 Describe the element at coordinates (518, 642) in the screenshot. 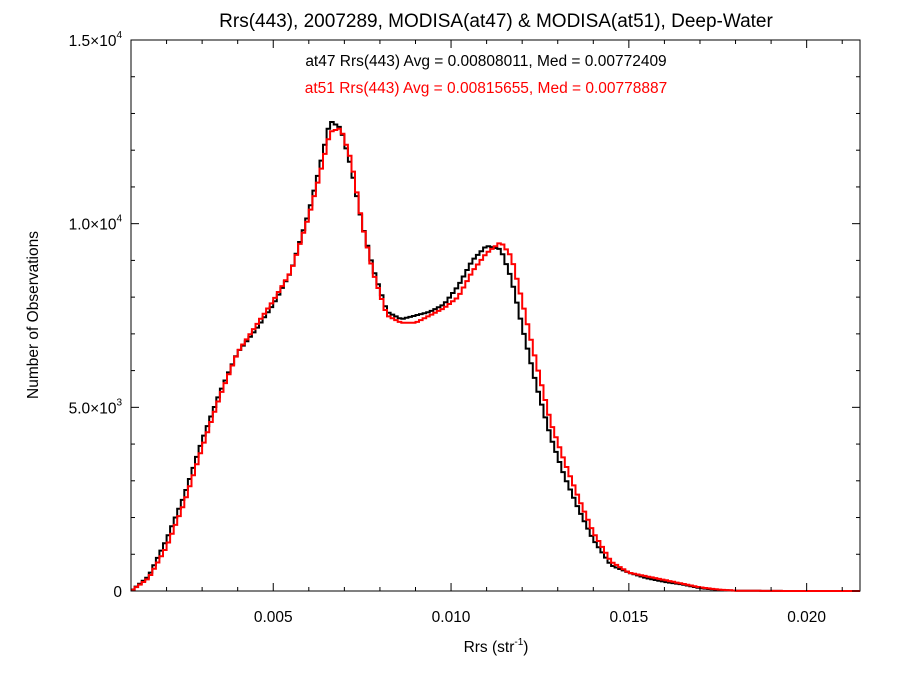

I see `x-axis-label-sup: -1` at that location.